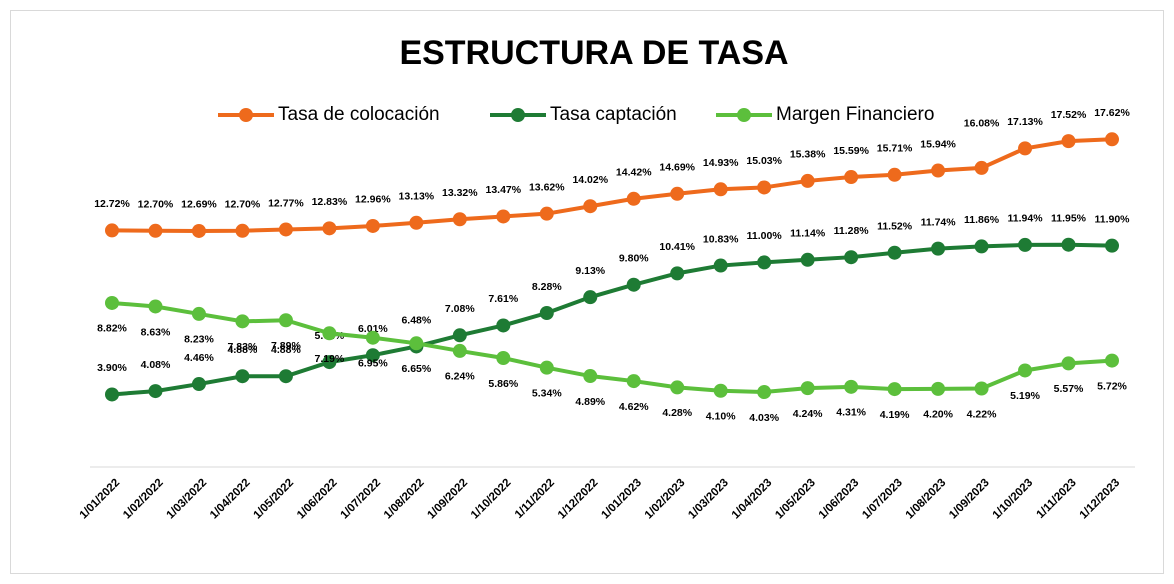 The height and width of the screenshot is (584, 1174). I want to click on data-label: 12.96%, so click(373, 200).